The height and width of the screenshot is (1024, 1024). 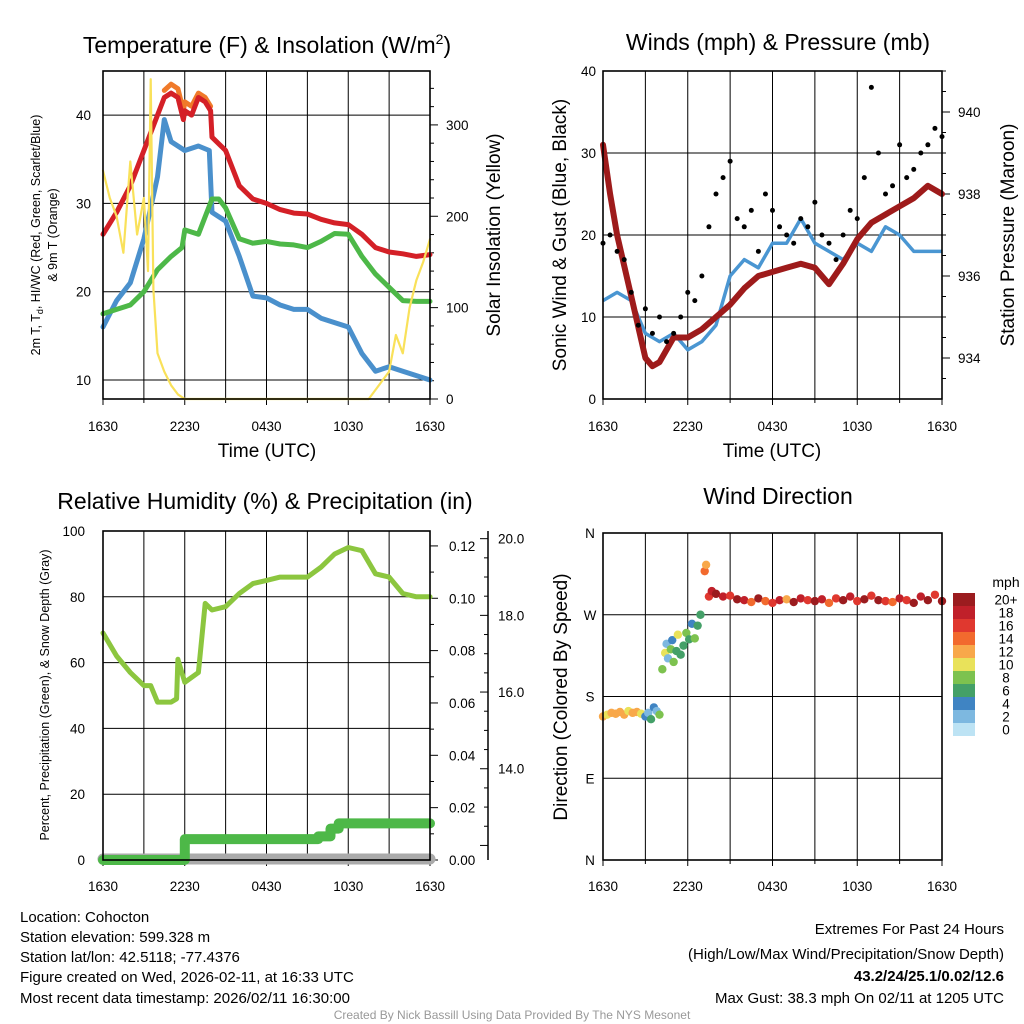 I want to click on humidity-xtick-label: 0430, so click(x=266, y=886).